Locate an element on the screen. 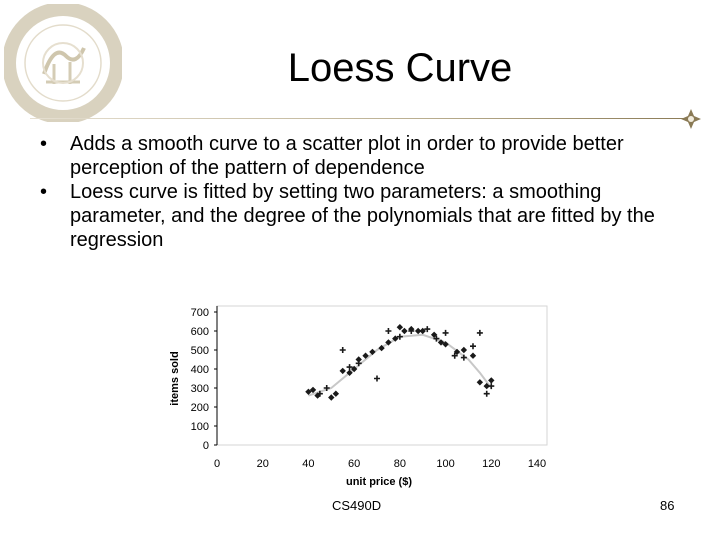 The width and height of the screenshot is (720, 540). x-tick-label: 140 is located at coordinates (537, 464).